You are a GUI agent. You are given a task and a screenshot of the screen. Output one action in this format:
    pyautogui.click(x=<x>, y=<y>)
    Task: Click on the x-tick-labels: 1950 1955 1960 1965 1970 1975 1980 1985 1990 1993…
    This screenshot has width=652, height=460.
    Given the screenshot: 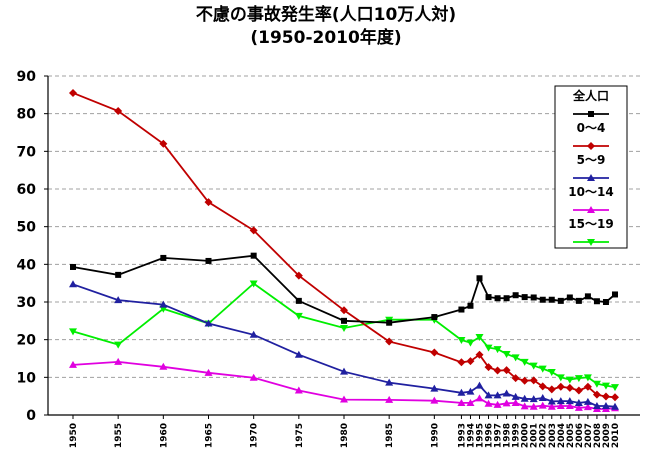 What is the action you would take?
    pyautogui.click(x=345, y=431)
    